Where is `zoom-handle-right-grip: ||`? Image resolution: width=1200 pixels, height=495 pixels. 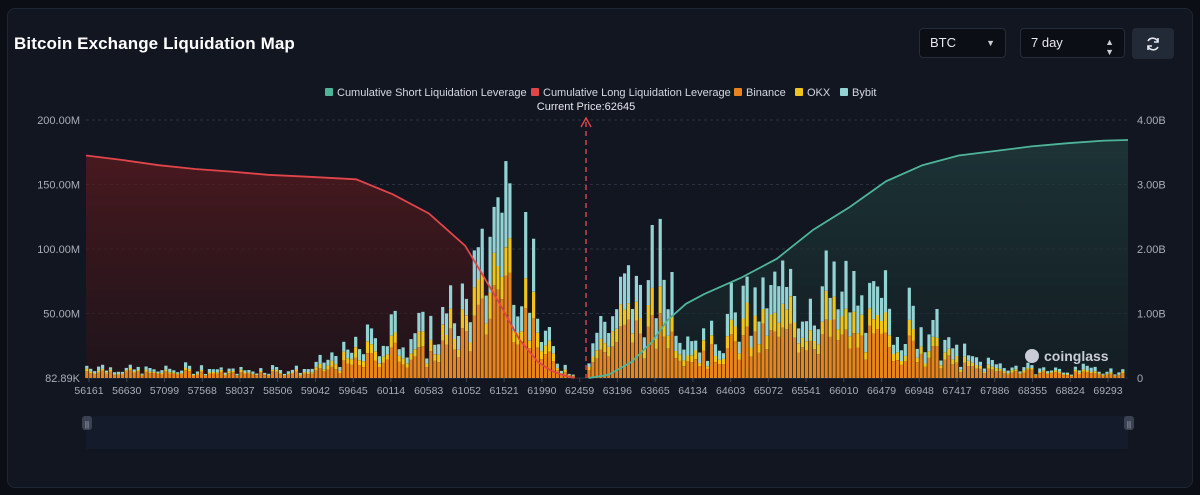 zoom-handle-right-grip: || is located at coordinates (1129, 424).